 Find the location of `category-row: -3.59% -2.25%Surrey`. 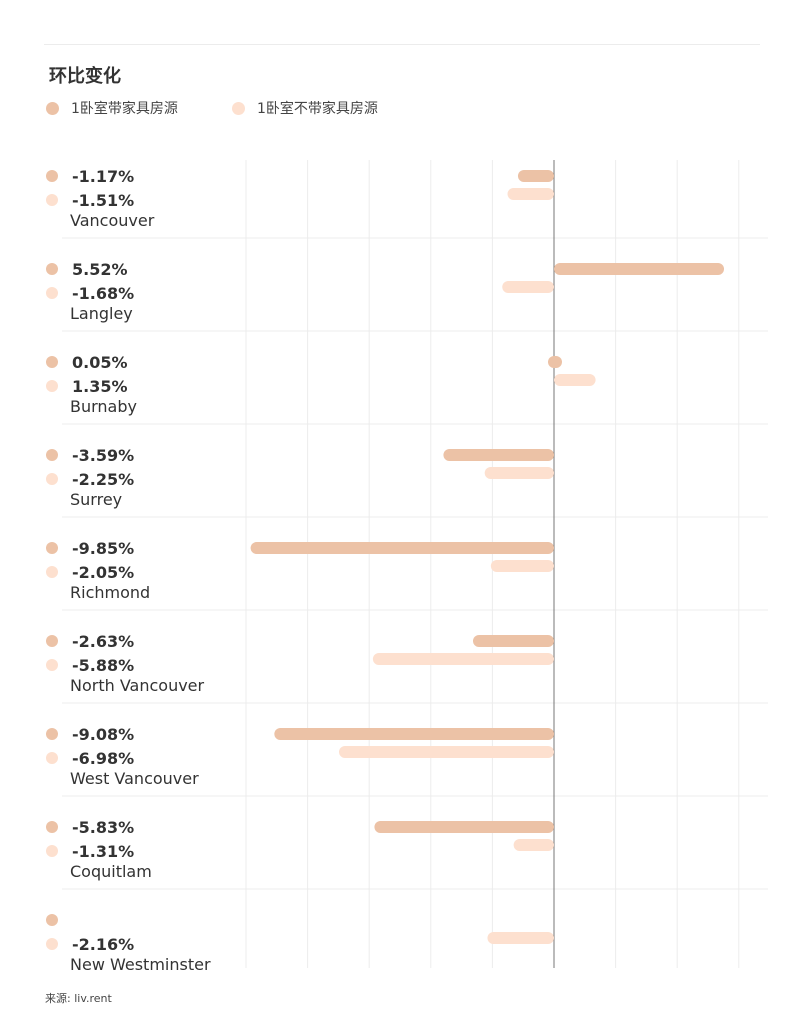

category-row: -3.59% -2.25%Surrey is located at coordinates (300, 477).